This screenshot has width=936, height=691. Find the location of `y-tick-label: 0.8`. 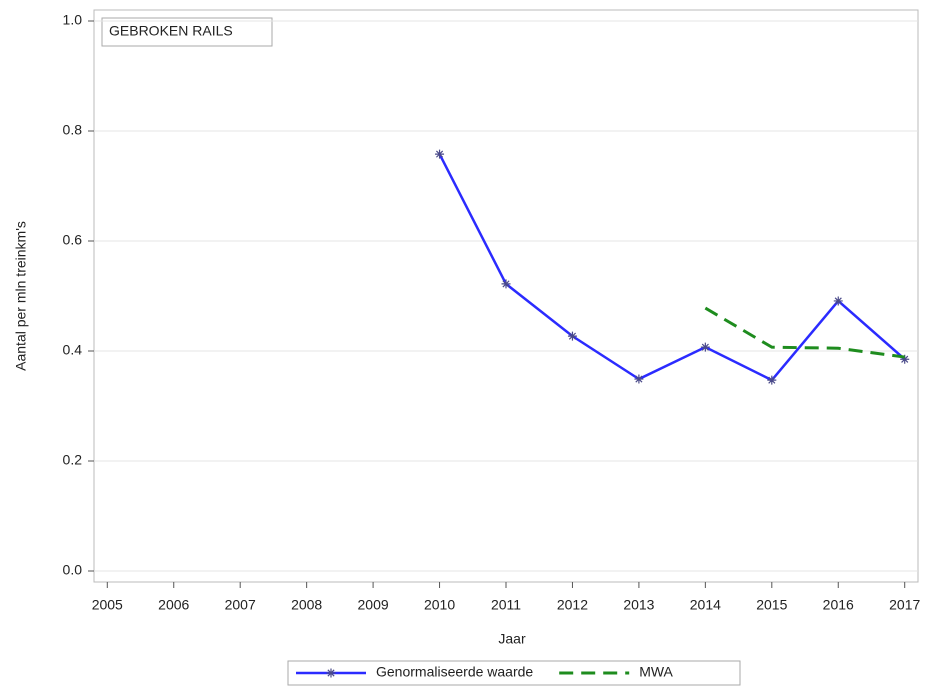

y-tick-label: 0.8 is located at coordinates (73, 130).